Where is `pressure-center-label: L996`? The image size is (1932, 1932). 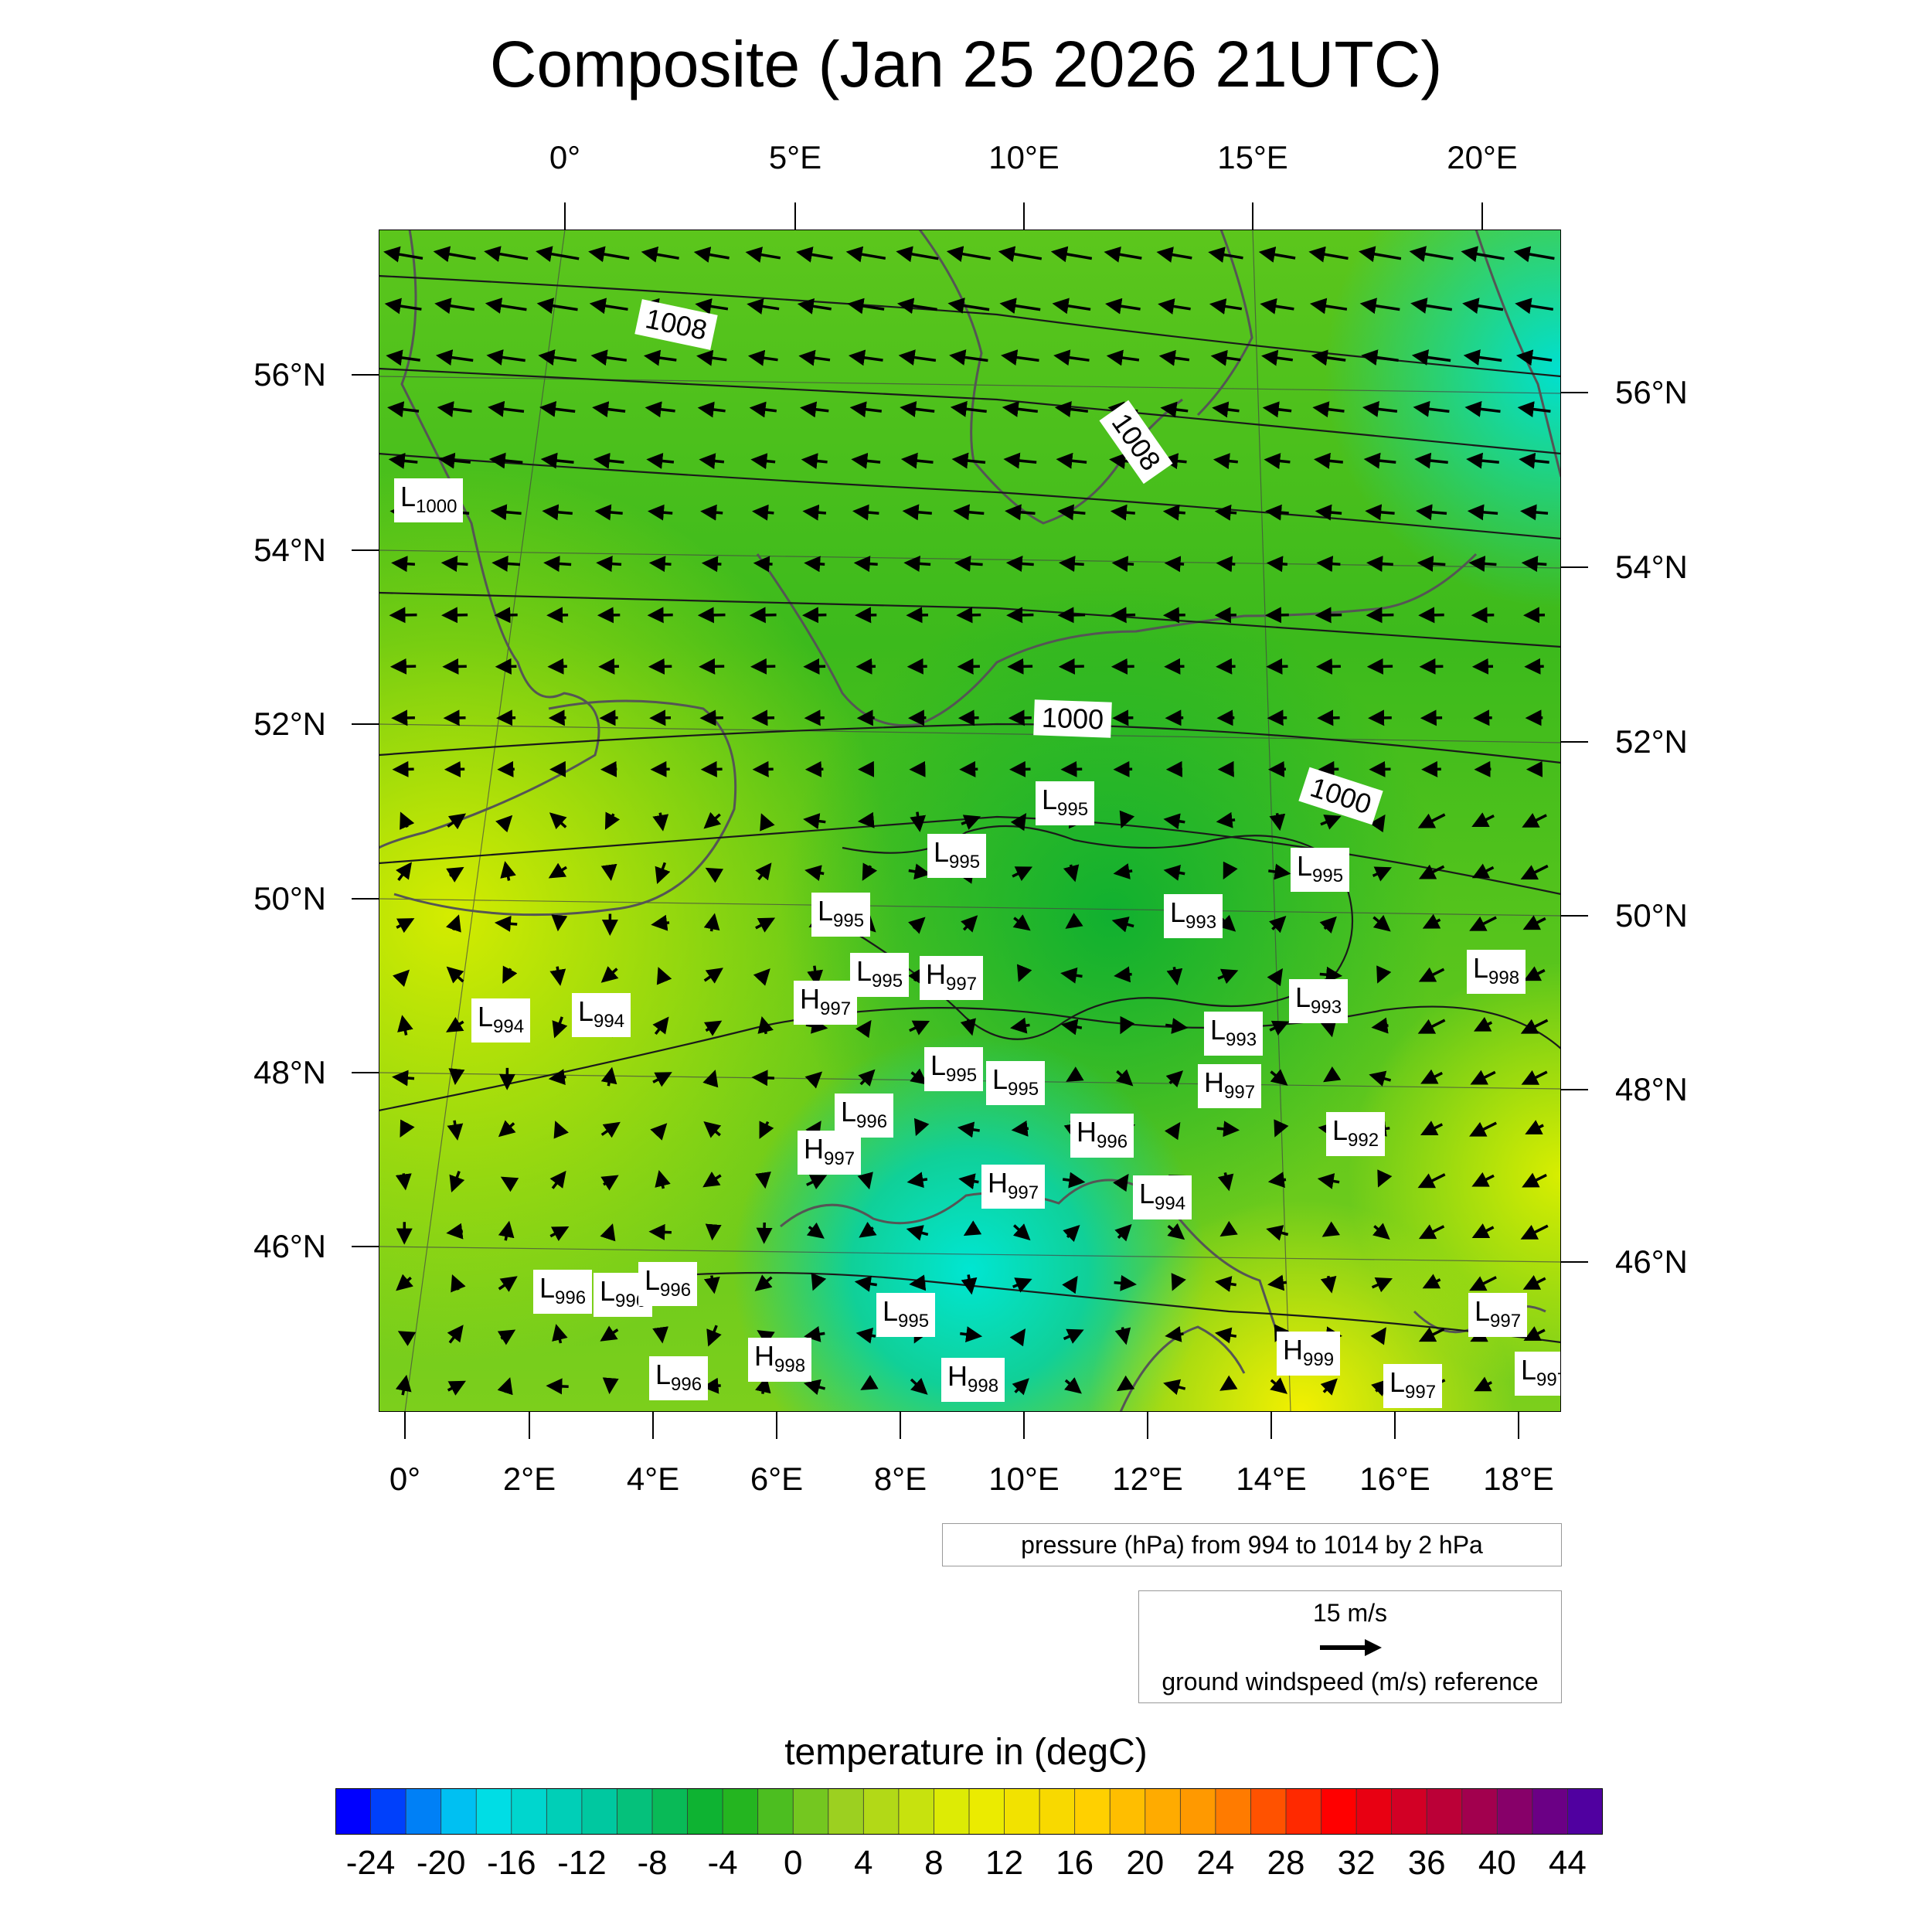 pressure-center-label: L996 is located at coordinates (563, 1292).